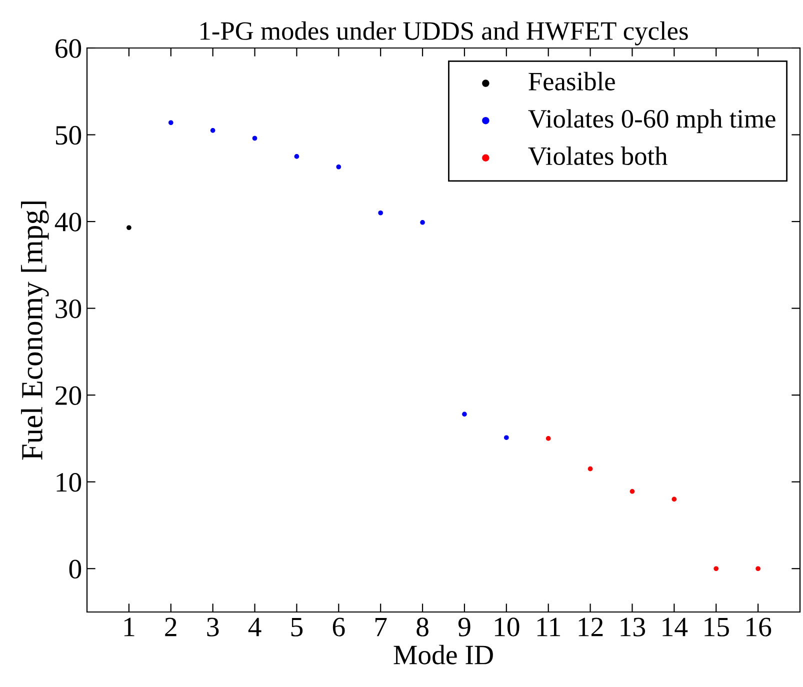 This screenshot has height=687, width=803. What do you see at coordinates (548, 627) in the screenshot?
I see `x-tick-label: 11` at bounding box center [548, 627].